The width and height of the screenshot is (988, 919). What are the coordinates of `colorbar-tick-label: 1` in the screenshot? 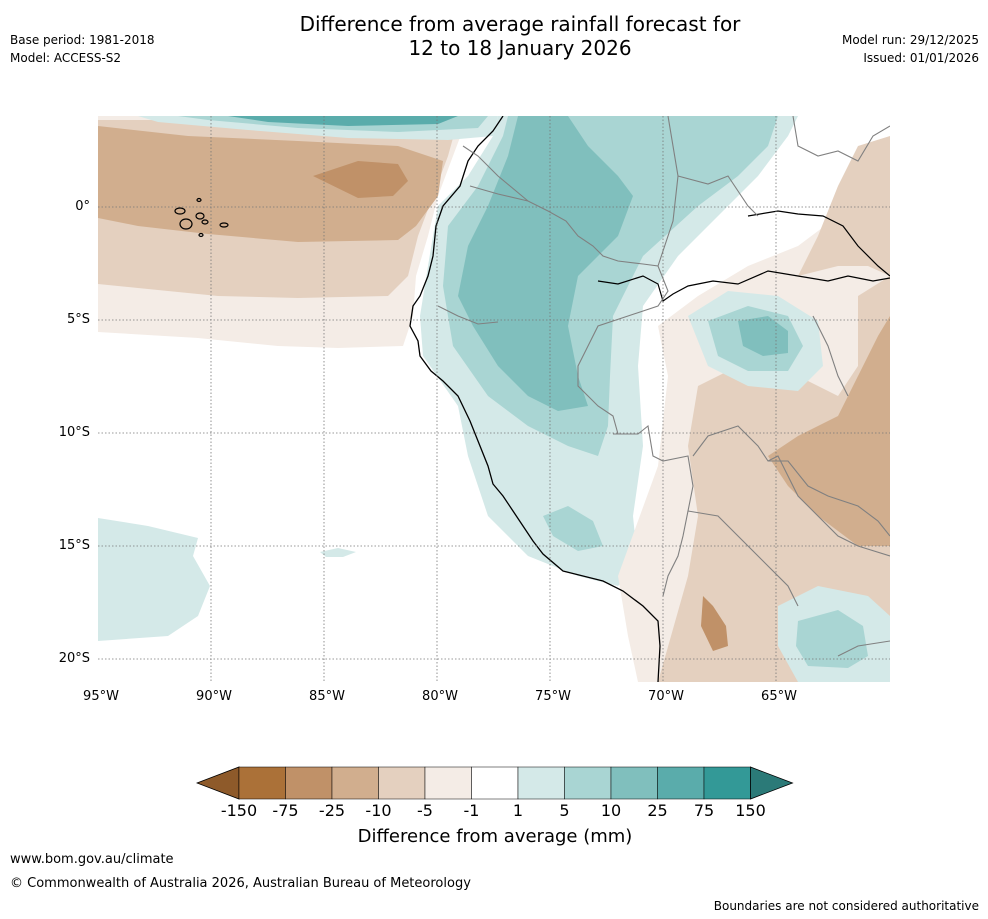 It's located at (518, 810).